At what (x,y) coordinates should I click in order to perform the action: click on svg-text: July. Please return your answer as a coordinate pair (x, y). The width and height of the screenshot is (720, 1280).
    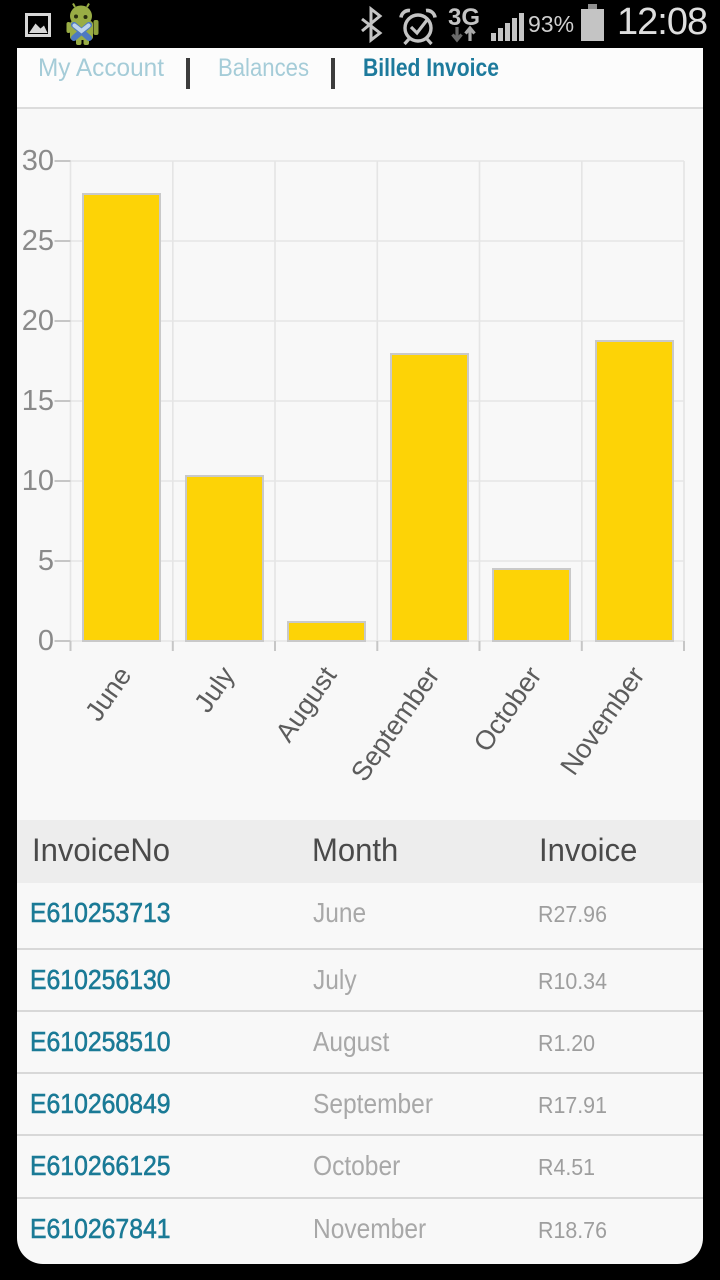
    Looking at the image, I should click on (214, 689).